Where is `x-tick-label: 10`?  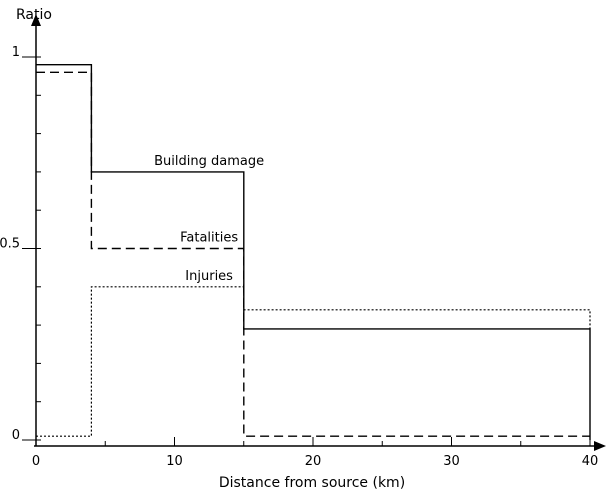 x-tick-label: 10 is located at coordinates (174, 461).